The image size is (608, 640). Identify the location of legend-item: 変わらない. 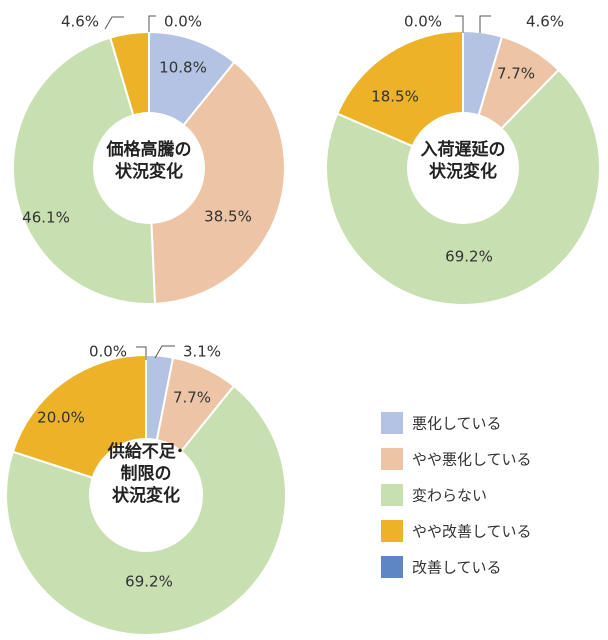
(434, 495).